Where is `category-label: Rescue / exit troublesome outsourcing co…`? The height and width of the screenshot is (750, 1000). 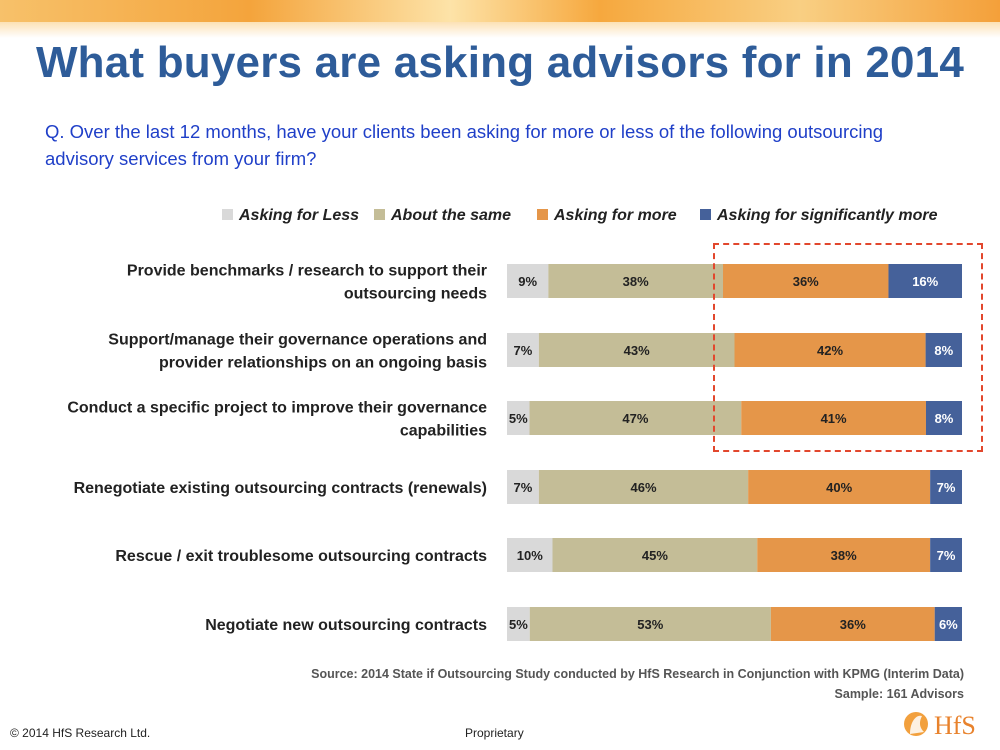
category-label: Rescue / exit troublesome outsourcing co… is located at coordinates (301, 556).